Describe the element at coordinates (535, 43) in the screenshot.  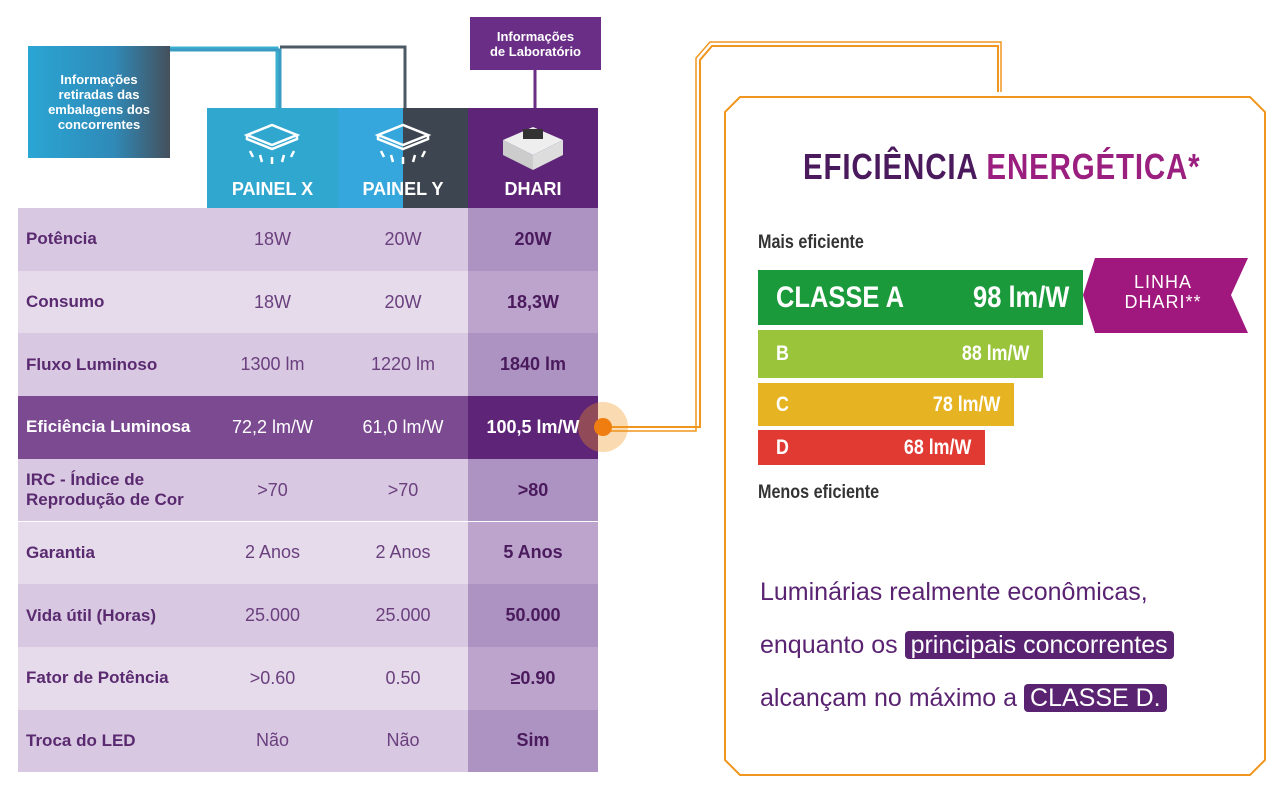
I see `source-label: Informações de Laboratório` at that location.